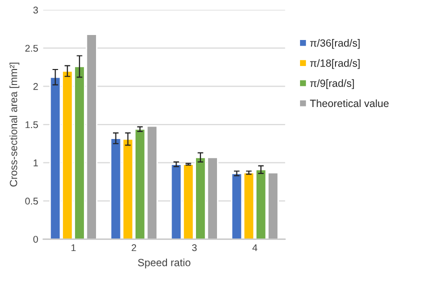 The image size is (432, 283). Describe the element at coordinates (335, 64) in the screenshot. I see `legend-label: π/18[rad/s]` at that location.